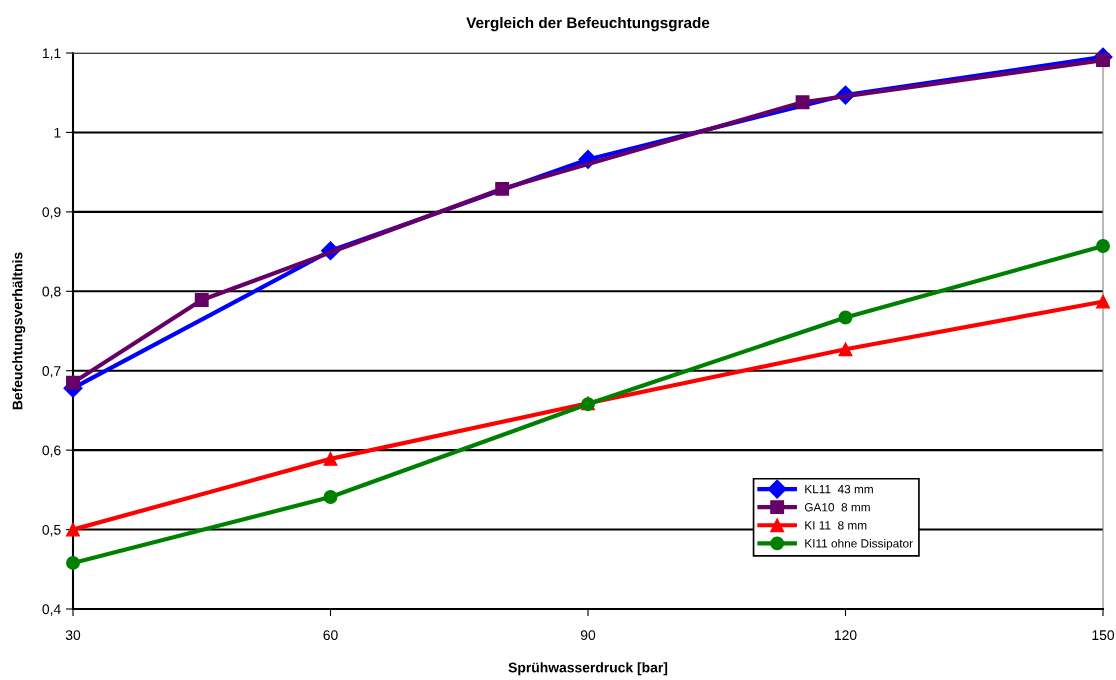  Describe the element at coordinates (51, 610) in the screenshot. I see `y-tick-label: 0,4` at that location.